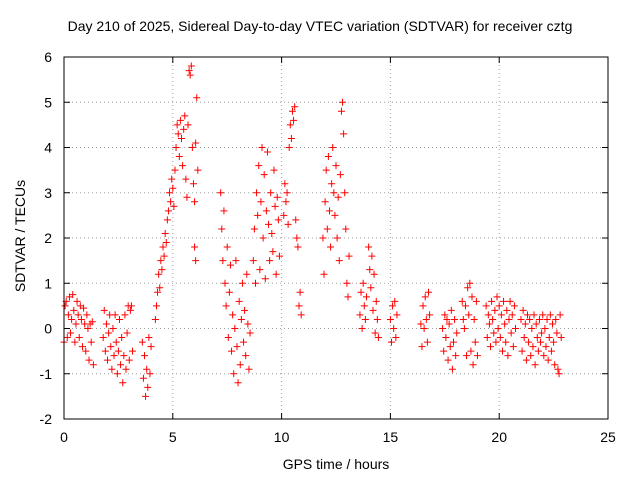 The height and width of the screenshot is (480, 640). Describe the element at coordinates (48, 193) in the screenshot. I see `y-tick-label: 3` at that location.